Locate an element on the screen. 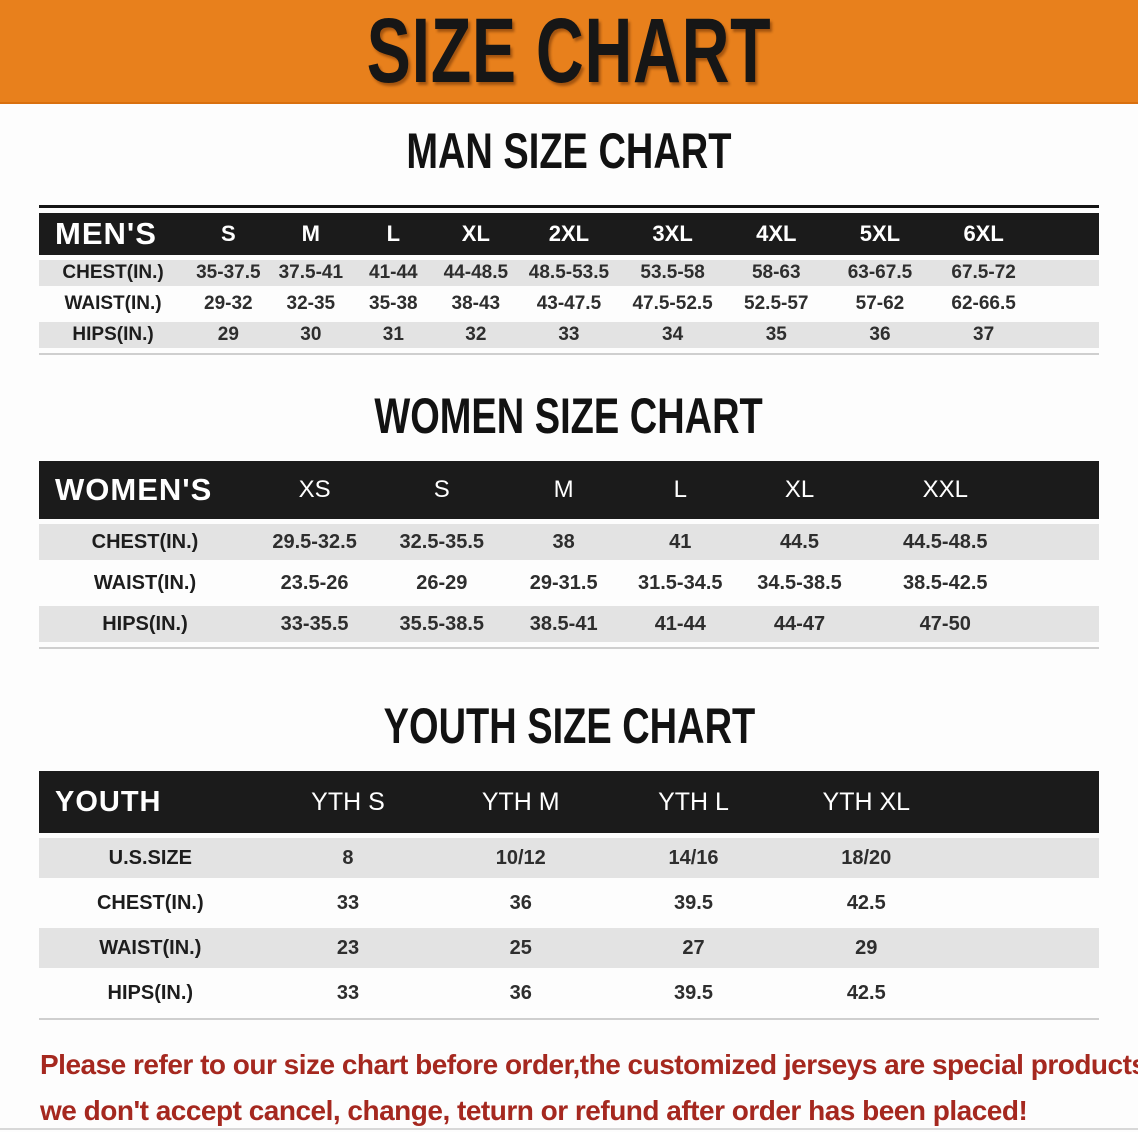  size-column-header: 6XL is located at coordinates (983, 234).